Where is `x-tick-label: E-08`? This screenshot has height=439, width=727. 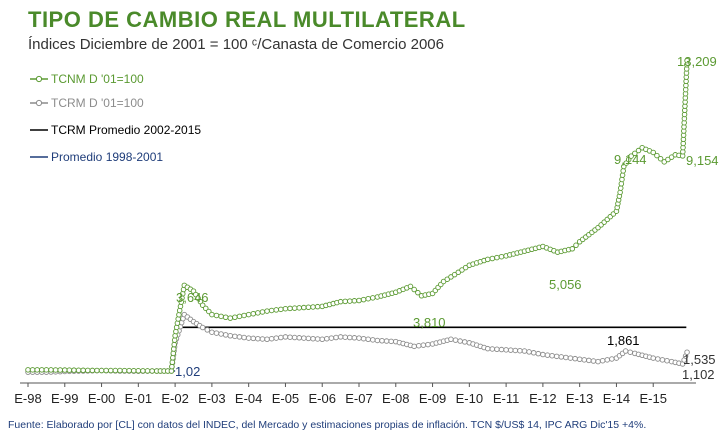
x-tick-label: E-08 is located at coordinates (395, 398).